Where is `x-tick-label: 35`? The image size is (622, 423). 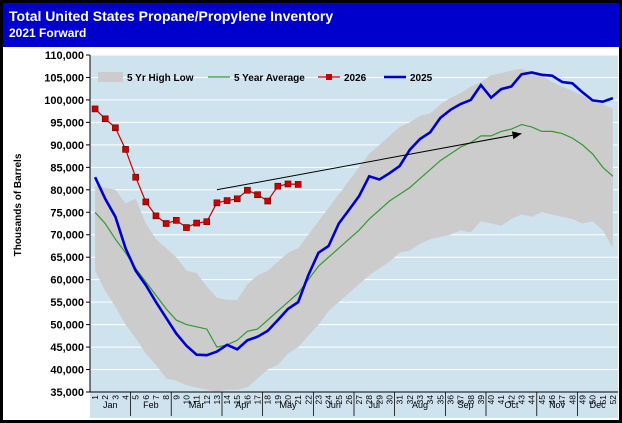 x-tick-label: 35 is located at coordinates (440, 400).